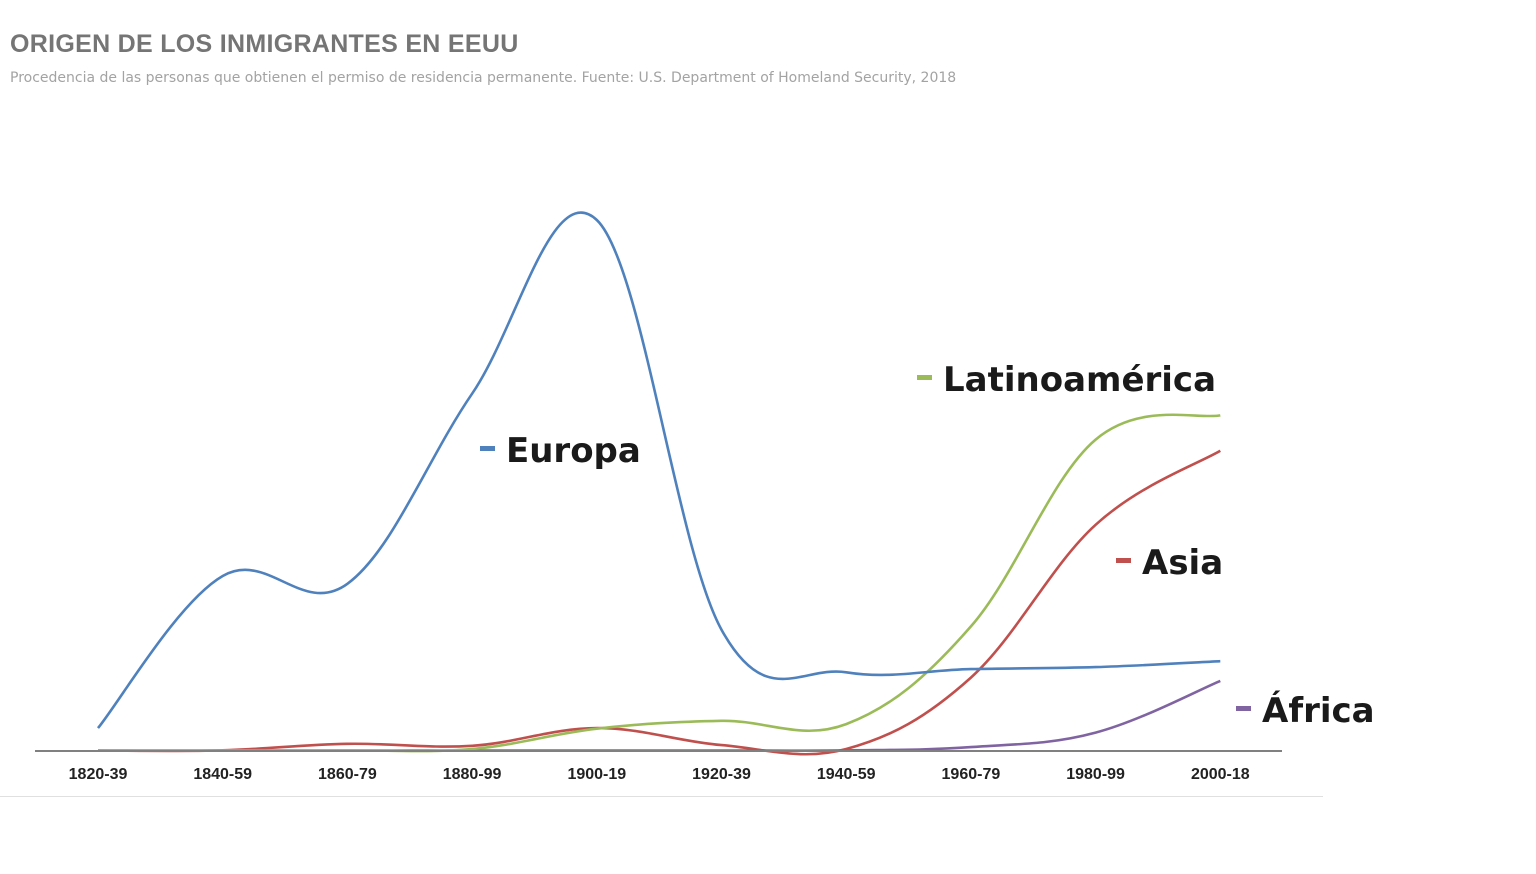  Describe the element at coordinates (1220, 774) in the screenshot. I see `x-tick-label: 2000-18` at that location.